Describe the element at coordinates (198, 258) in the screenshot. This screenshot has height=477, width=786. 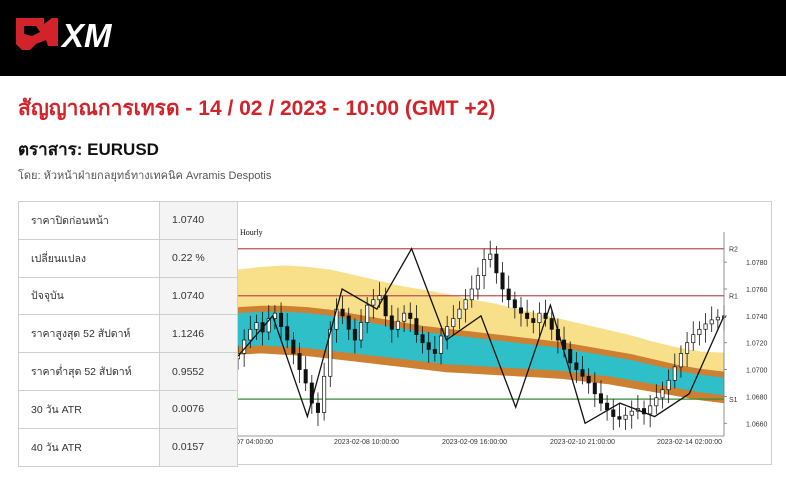
I see `stat-value: 0.22 %` at that location.